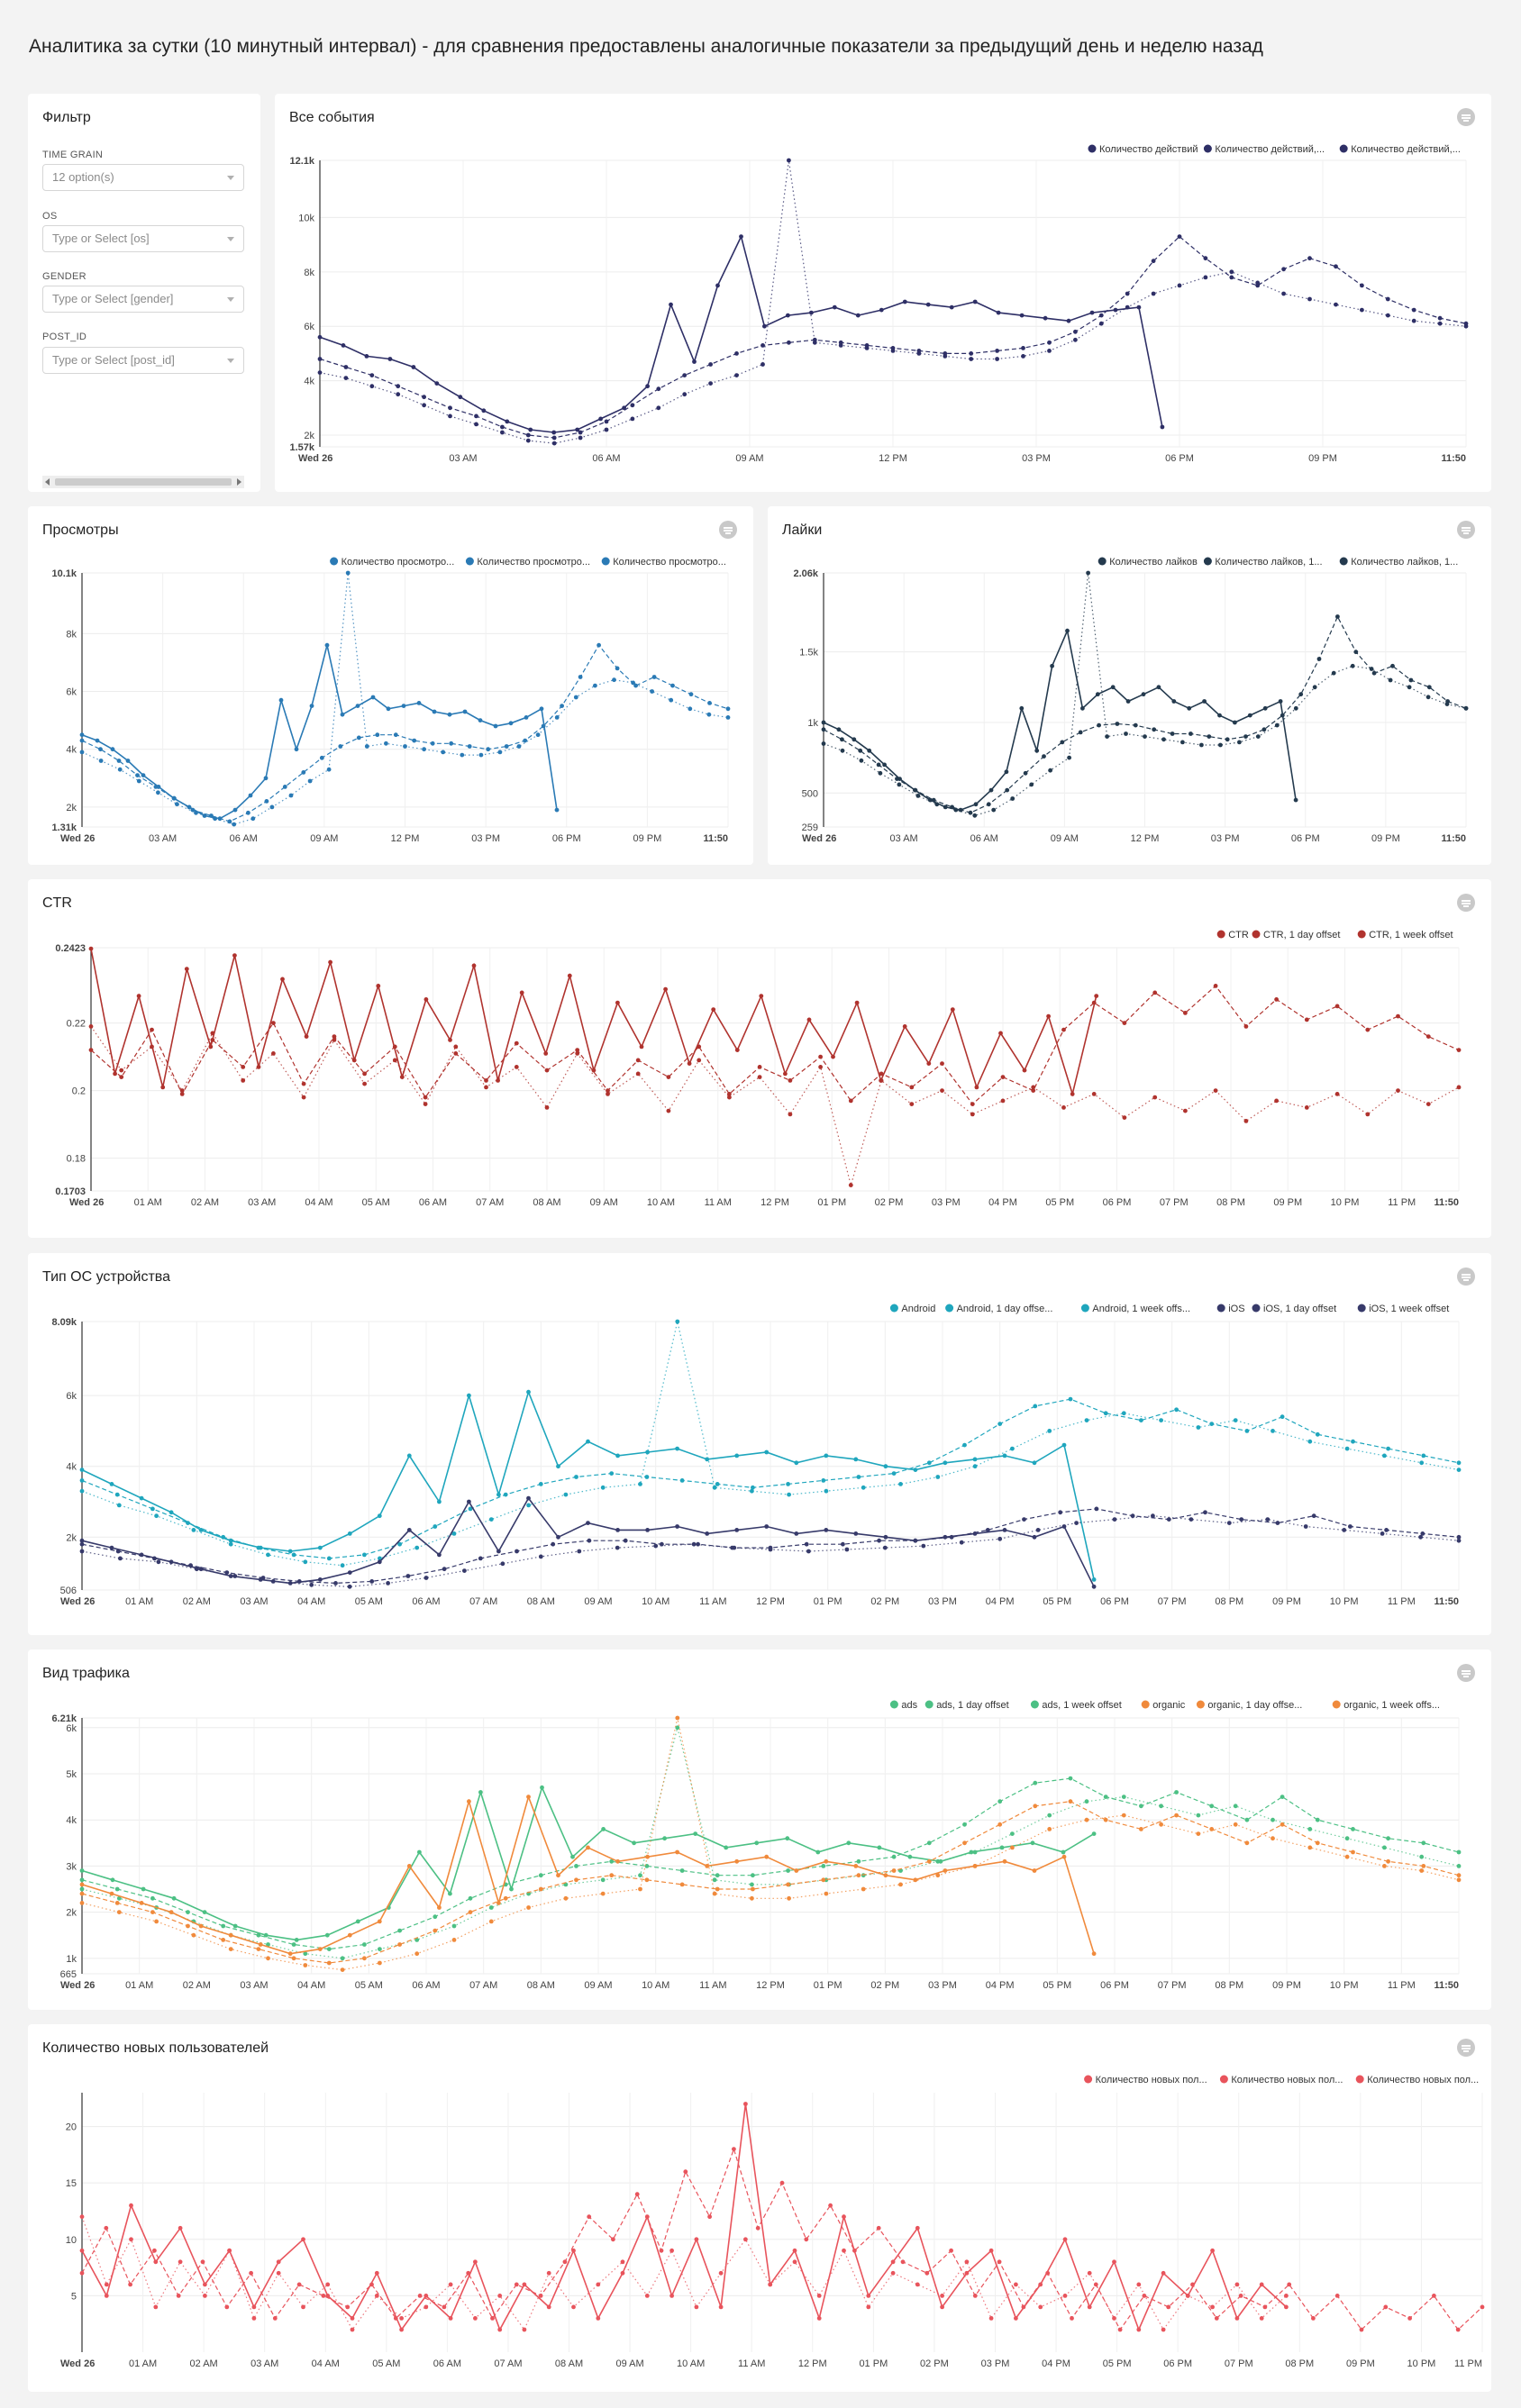  What do you see at coordinates (143, 177) in the screenshot?
I see `time-grain-select: 12 option(s)` at bounding box center [143, 177].